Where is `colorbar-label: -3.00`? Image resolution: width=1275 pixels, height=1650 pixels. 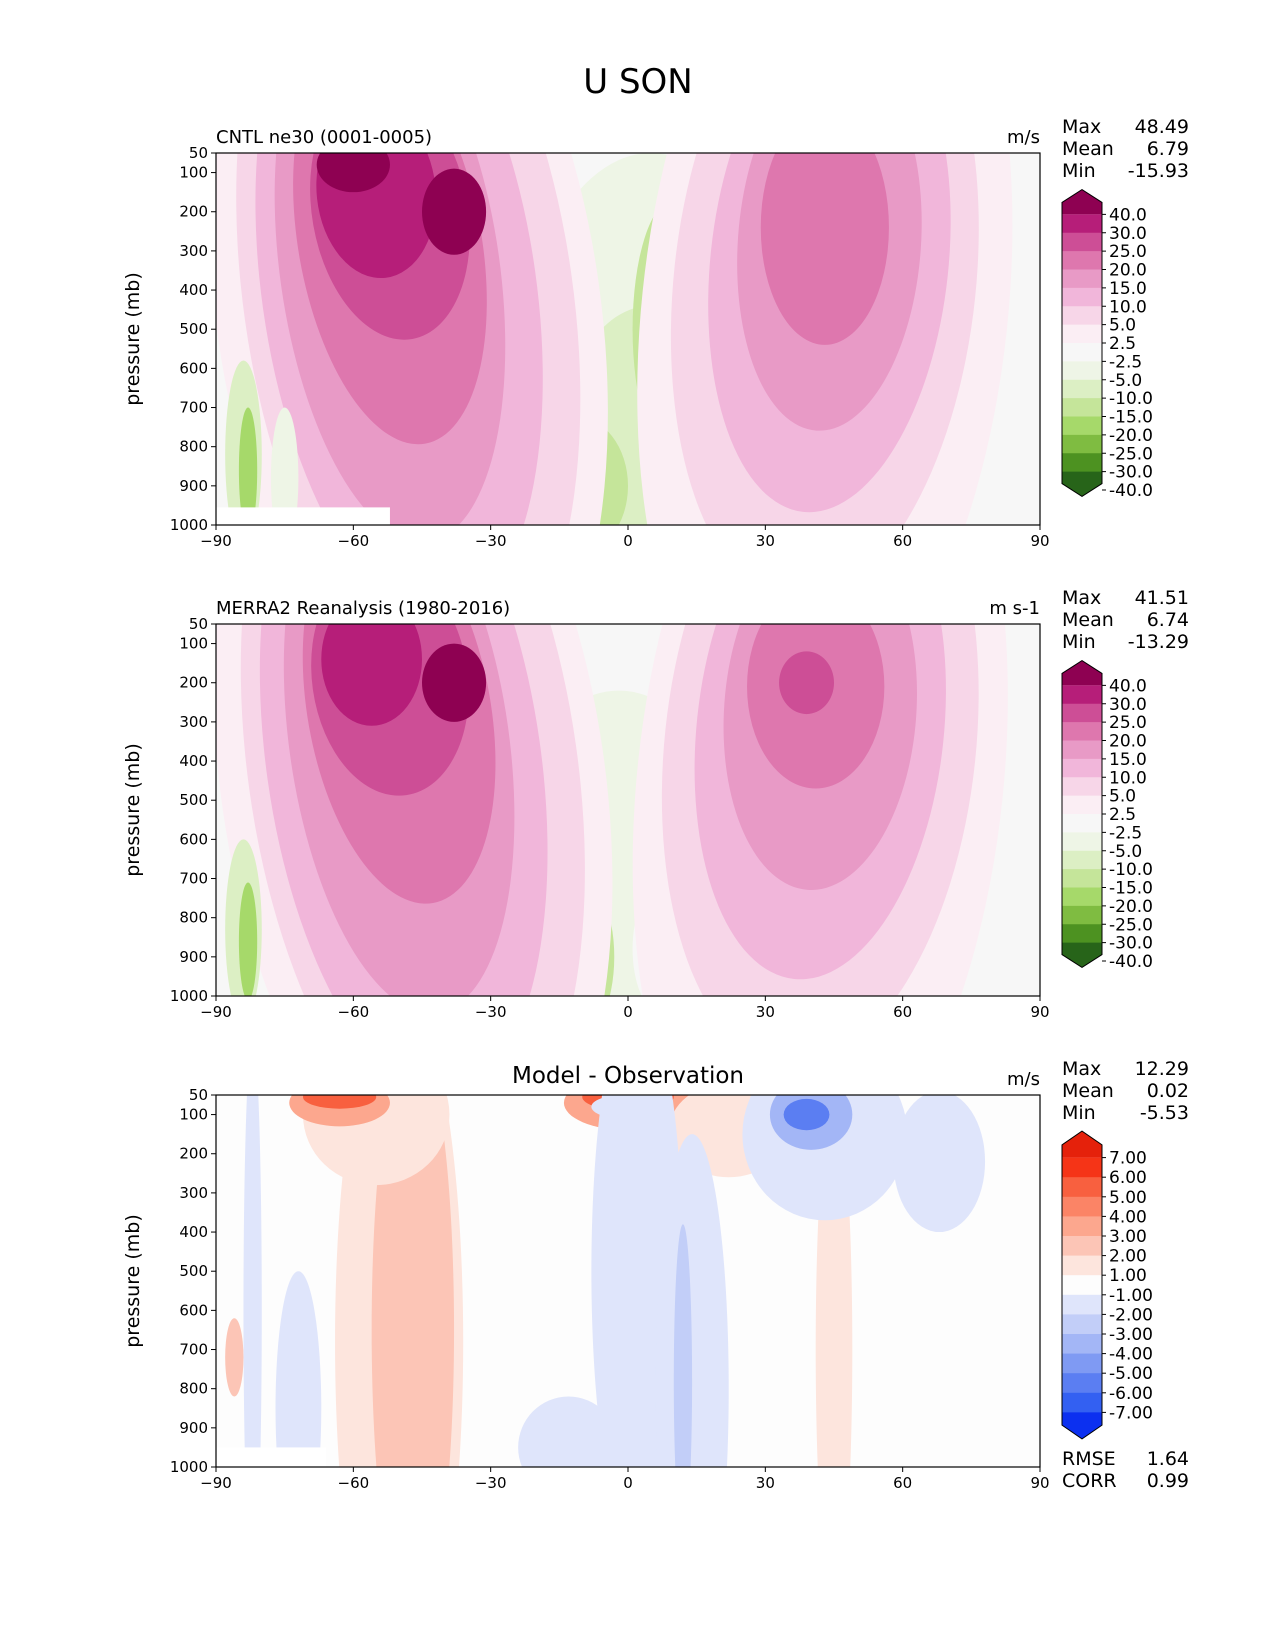
colorbar-label: -3.00 is located at coordinates (1131, 1335).